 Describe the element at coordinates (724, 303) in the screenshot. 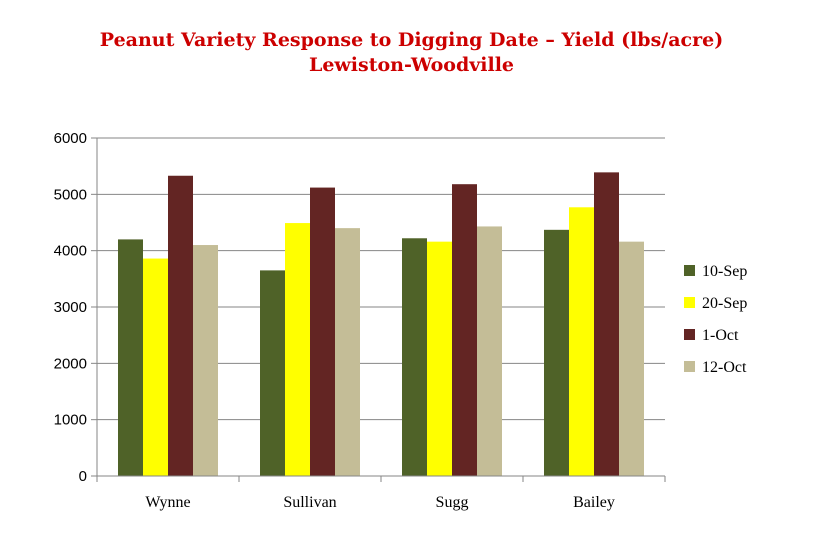

I see `legend-label: 20-Sep` at that location.